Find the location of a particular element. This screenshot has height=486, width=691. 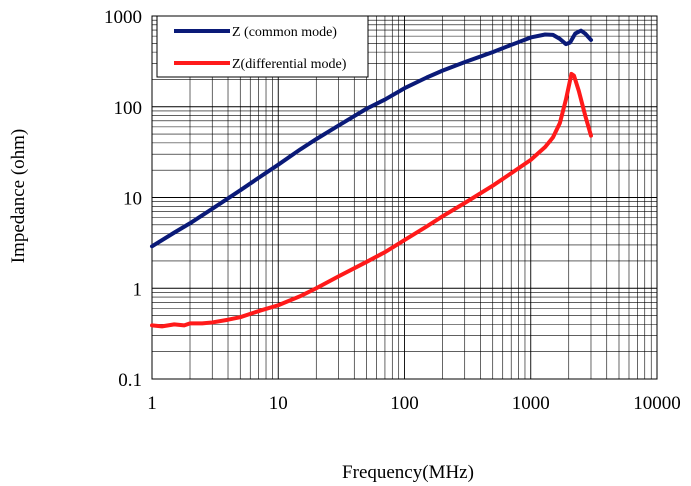

x-tick-labels: 1 10 100 1000 10000 is located at coordinates (414, 403).